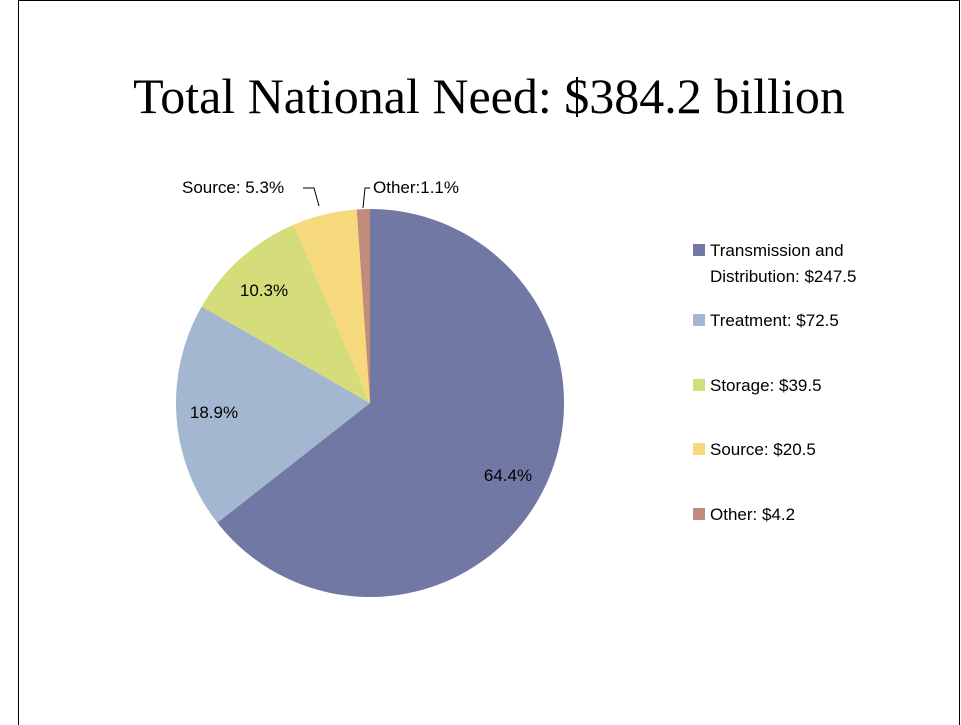 The height and width of the screenshot is (725, 961). I want to click on legend-label: Storage: $39.5, so click(766, 385).